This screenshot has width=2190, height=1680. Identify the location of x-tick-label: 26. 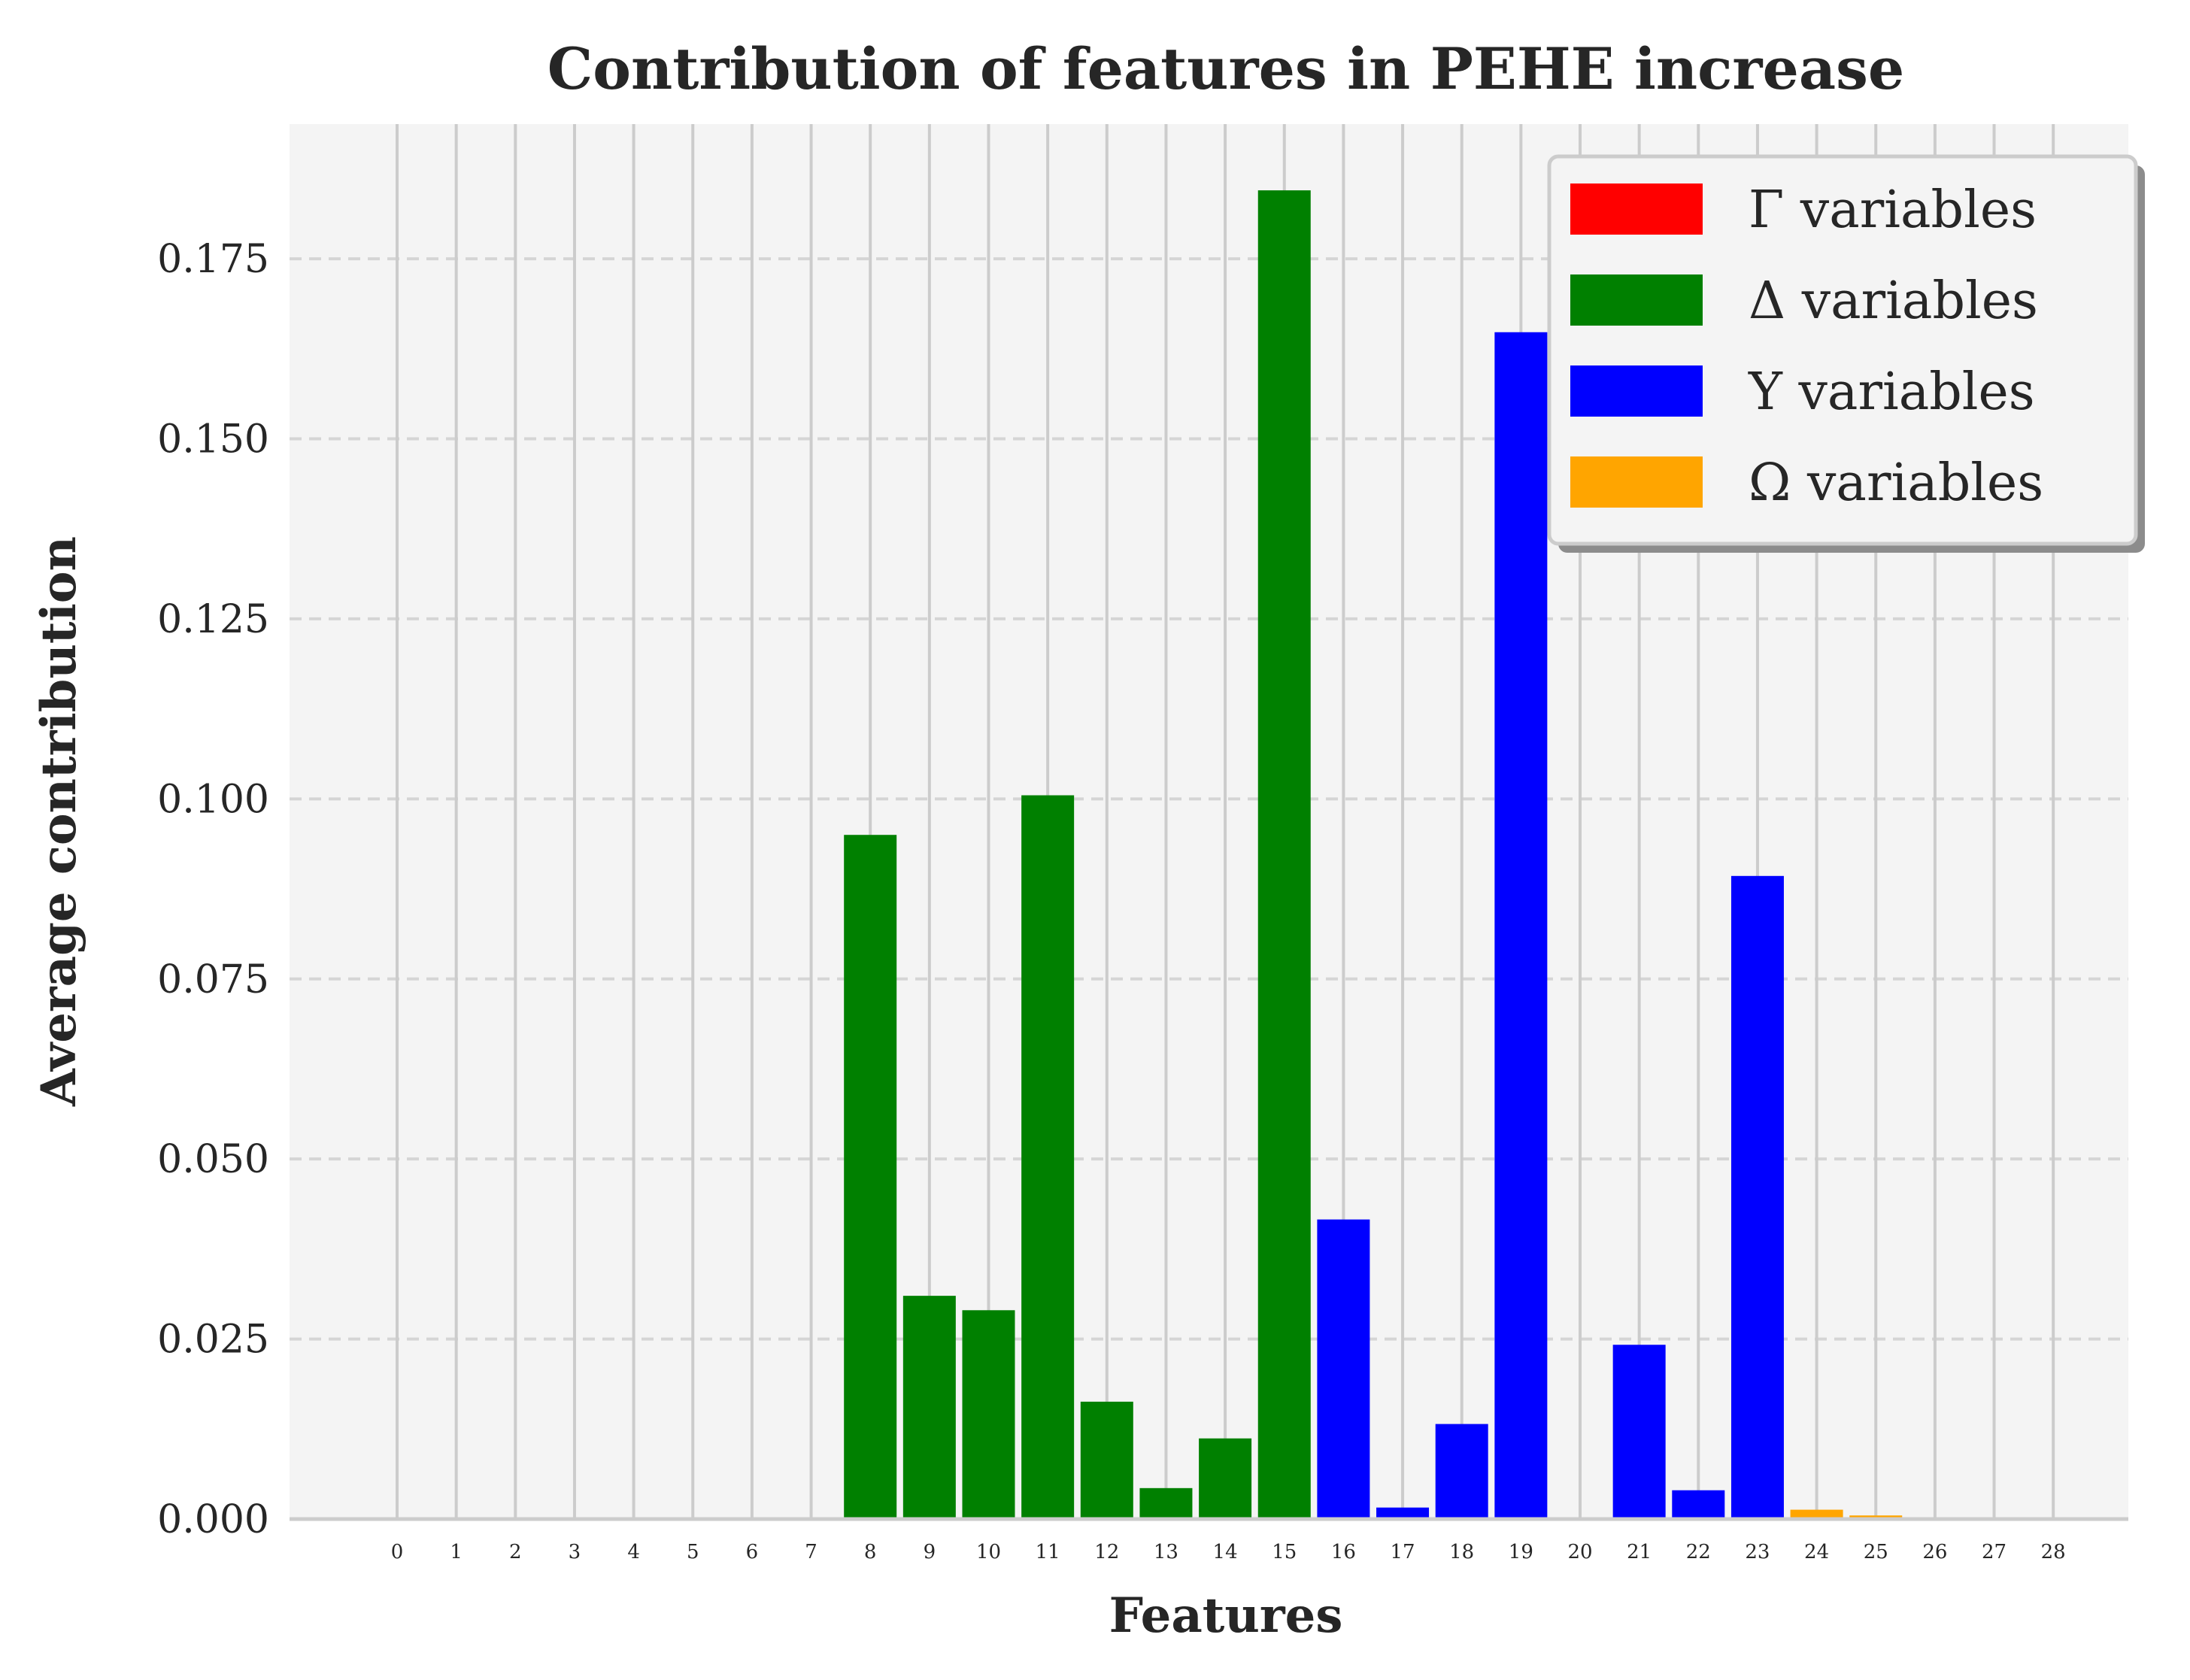
(1935, 1552).